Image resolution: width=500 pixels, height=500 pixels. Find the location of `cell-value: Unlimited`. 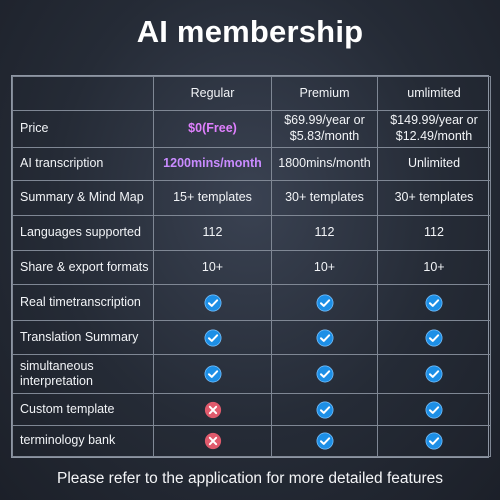

cell-value: Unlimited is located at coordinates (434, 162).